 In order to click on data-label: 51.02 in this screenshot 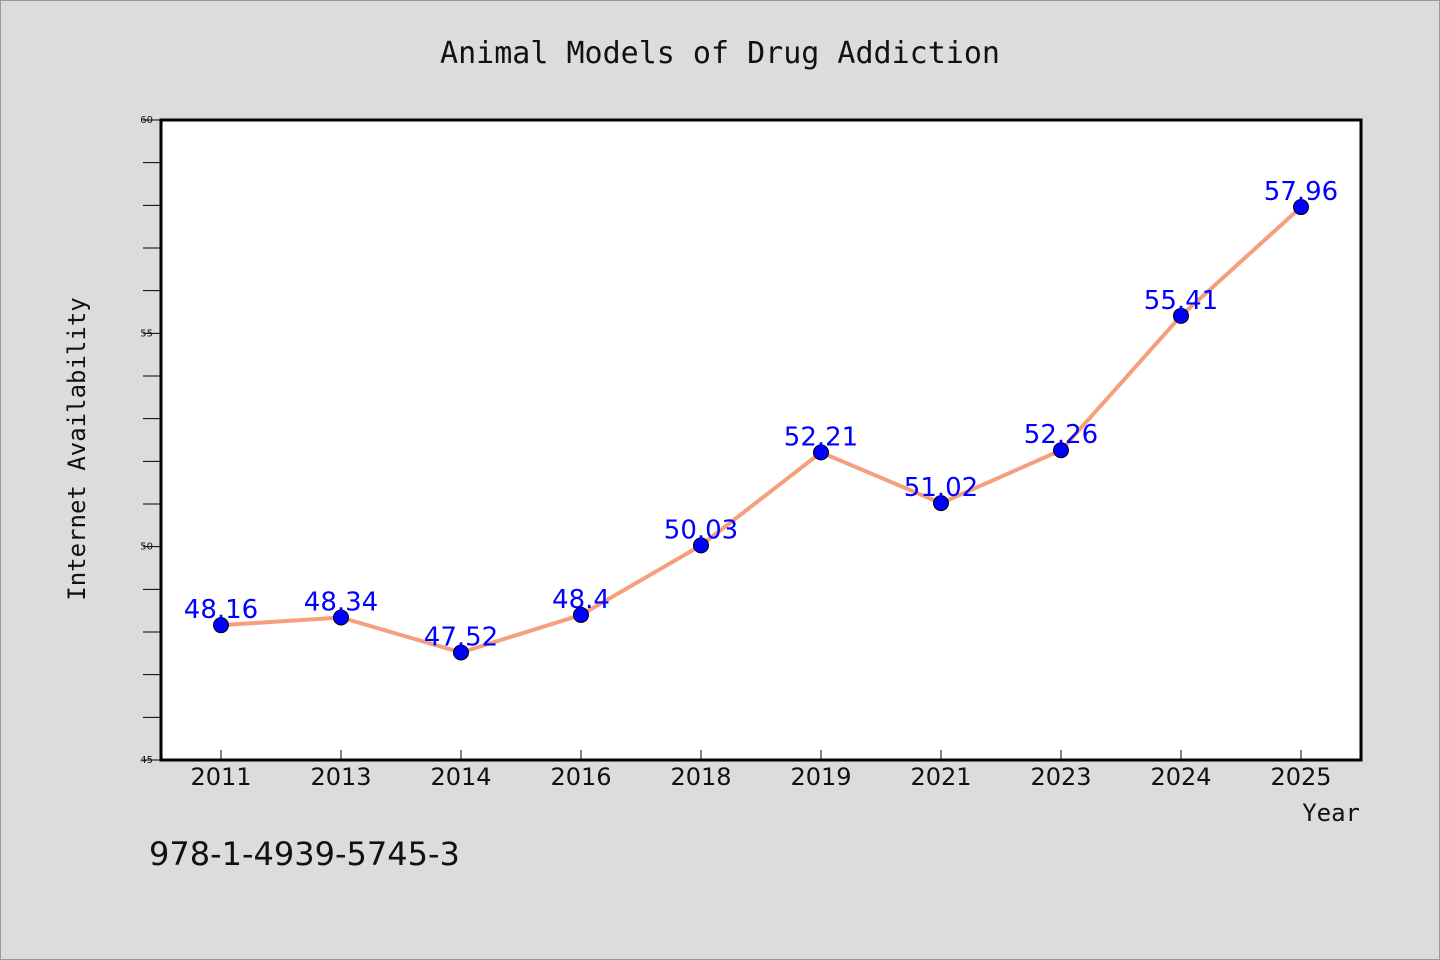, I will do `click(941, 488)`.